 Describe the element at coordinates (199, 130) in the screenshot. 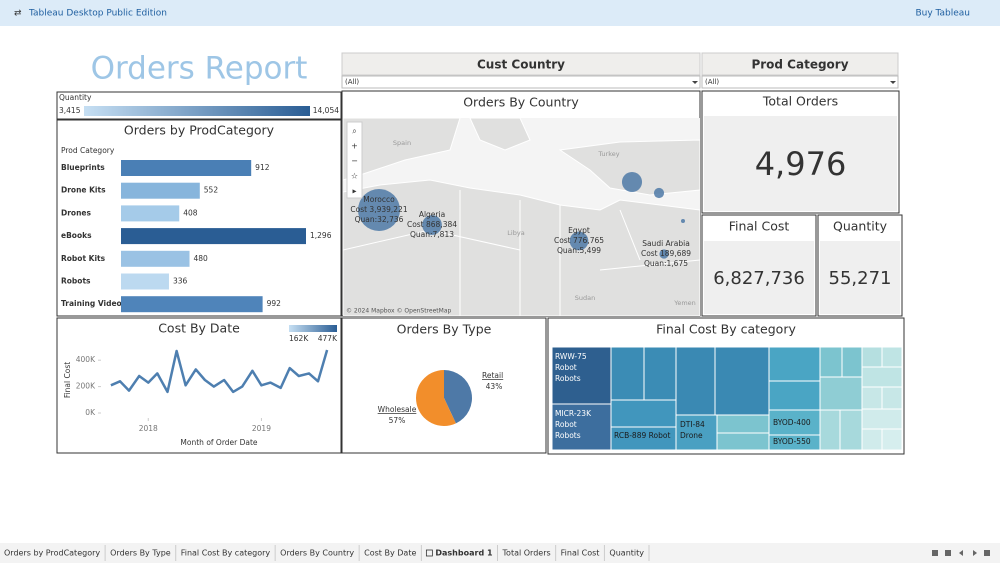

I see `chart-title: Orders by ProdCategory` at that location.